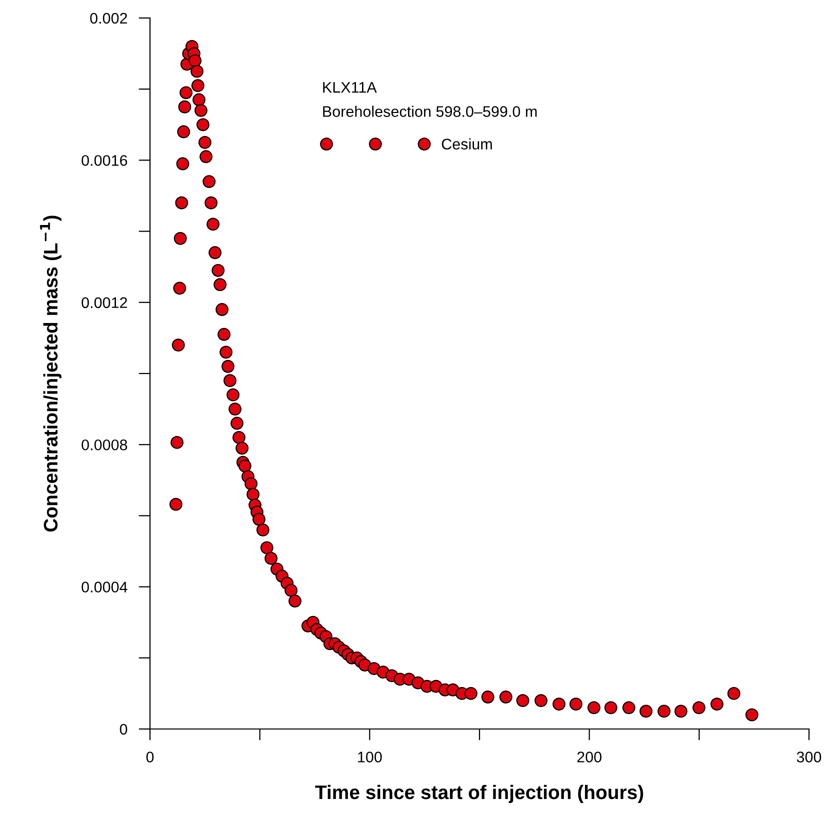  I want to click on y-tick-label: 0.0016, so click(105, 160).